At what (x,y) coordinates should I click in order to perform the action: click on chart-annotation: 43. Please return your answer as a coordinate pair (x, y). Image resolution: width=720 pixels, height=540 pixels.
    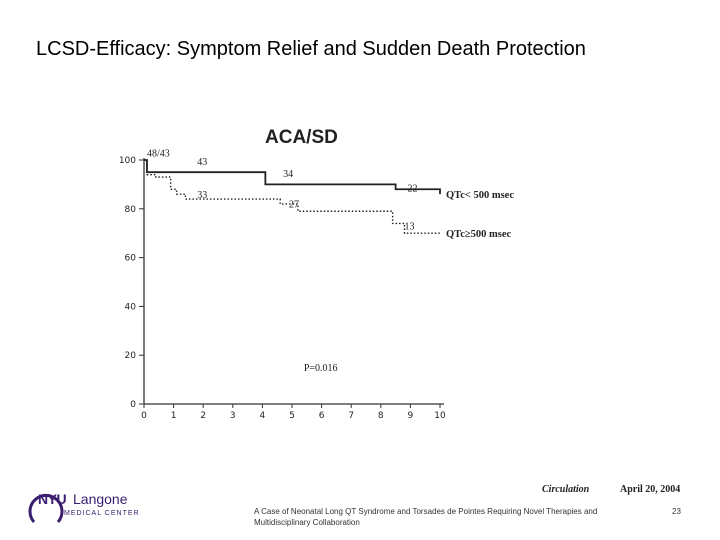
    Looking at the image, I should click on (202, 162).